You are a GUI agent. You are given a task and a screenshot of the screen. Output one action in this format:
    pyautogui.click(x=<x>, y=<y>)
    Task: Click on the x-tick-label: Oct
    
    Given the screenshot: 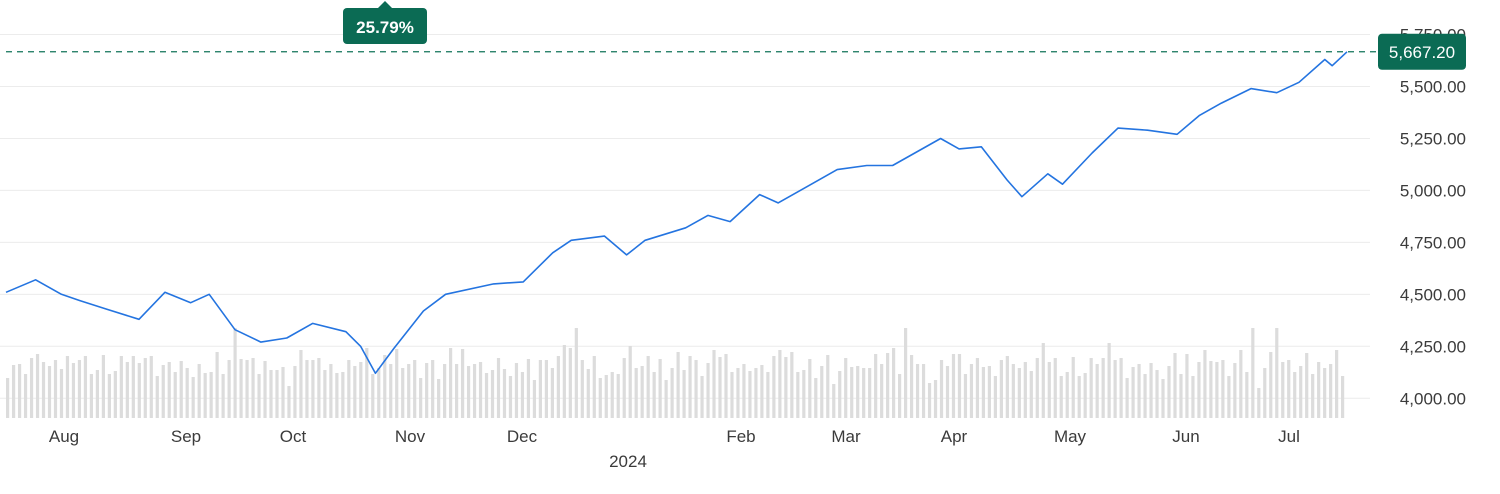 What is the action you would take?
    pyautogui.click(x=293, y=436)
    